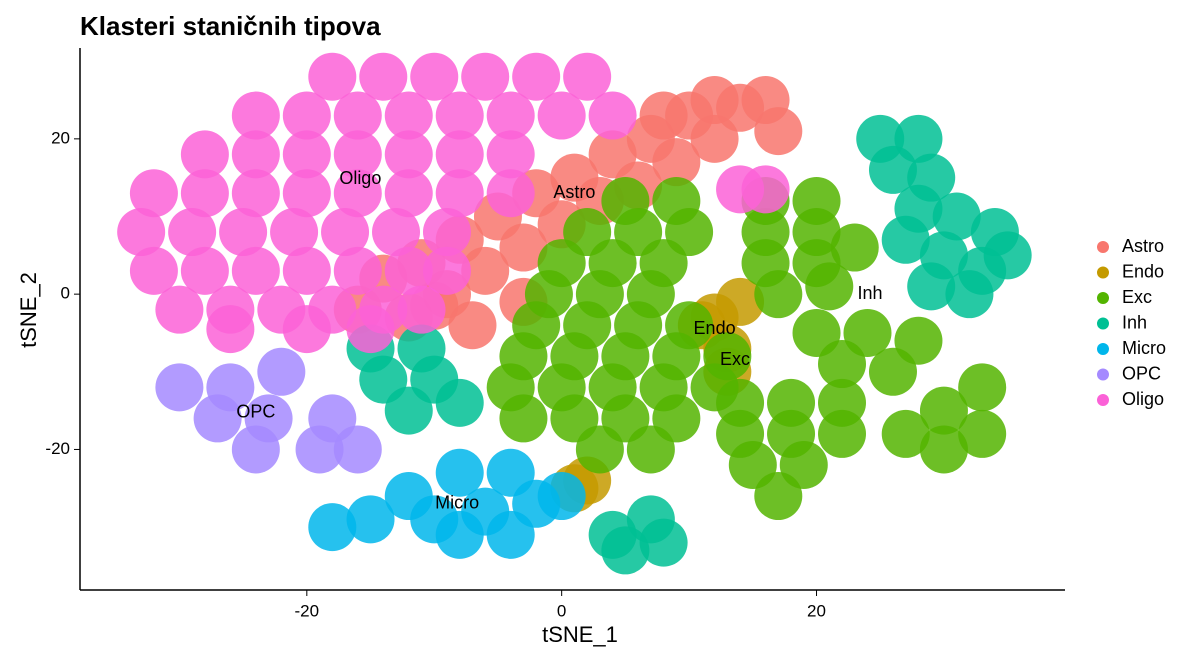  I want to click on y-tick-label: 20, so click(60, 137).